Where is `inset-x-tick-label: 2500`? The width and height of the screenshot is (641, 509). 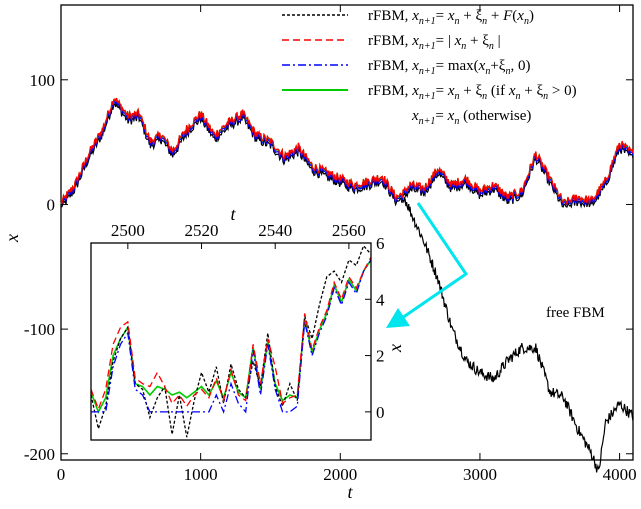
inset-x-tick-label: 2500 is located at coordinates (128, 230).